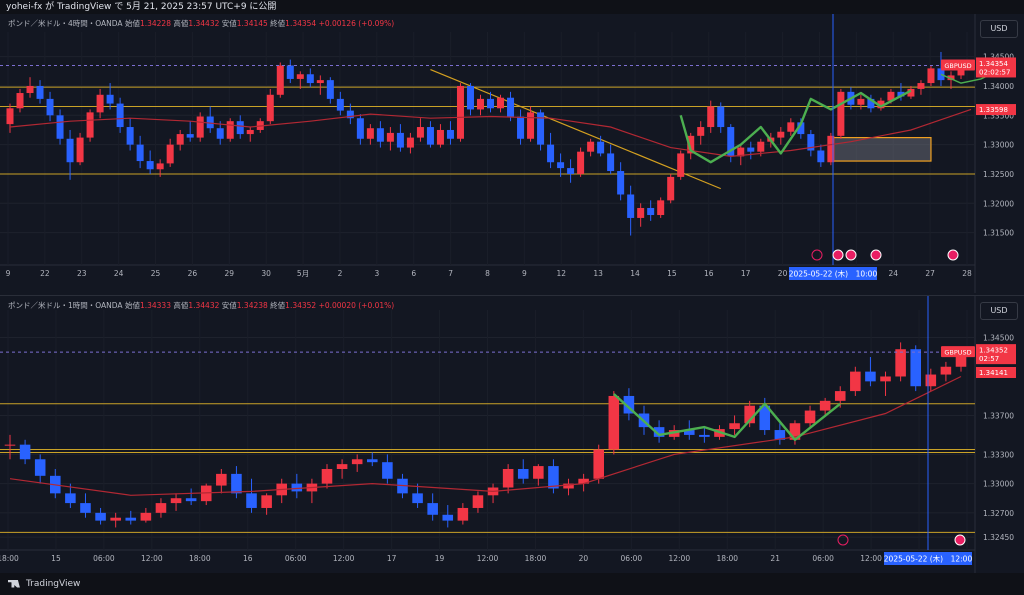 The image size is (1024, 595). What do you see at coordinates (967, 273) in the screenshot?
I see `x-tick-label: 28` at bounding box center [967, 273].